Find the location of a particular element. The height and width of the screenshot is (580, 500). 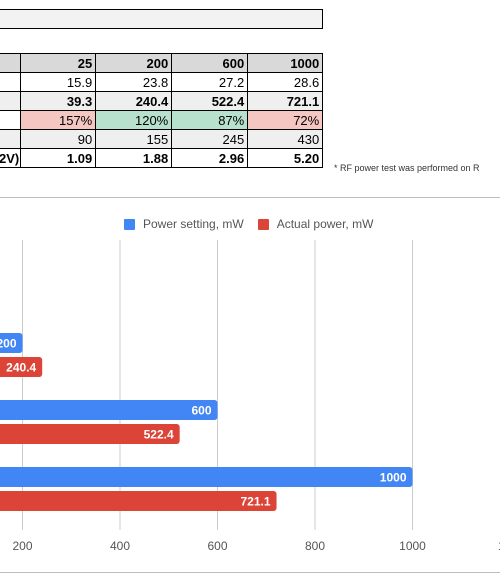

legend-label: Actual power, mW is located at coordinates (325, 224).